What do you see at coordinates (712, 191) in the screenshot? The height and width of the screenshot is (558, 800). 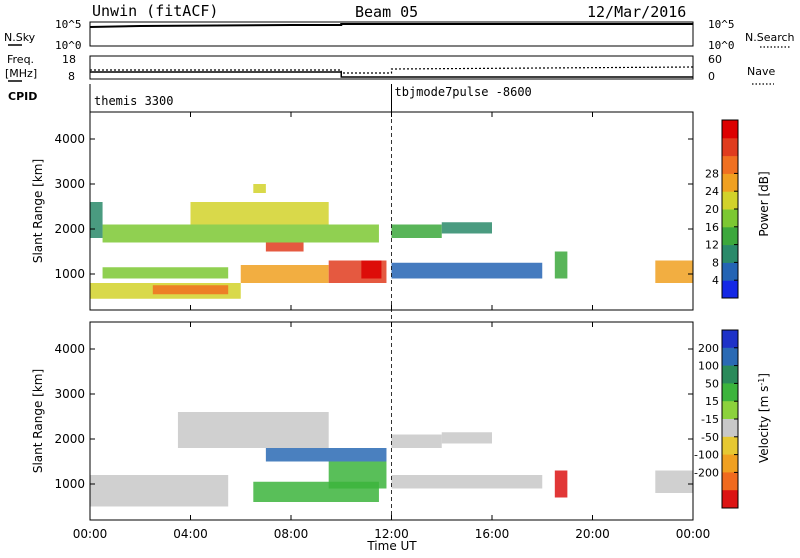 I see `power-colorbar-tick-label-5: 24` at bounding box center [712, 191].